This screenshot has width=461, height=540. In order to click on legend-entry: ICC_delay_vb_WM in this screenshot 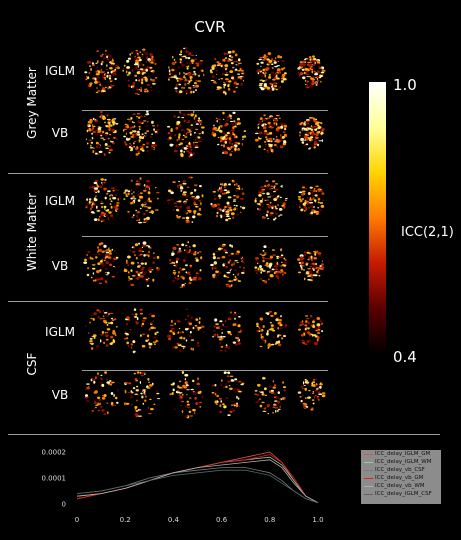, I will do `click(401, 486)`.